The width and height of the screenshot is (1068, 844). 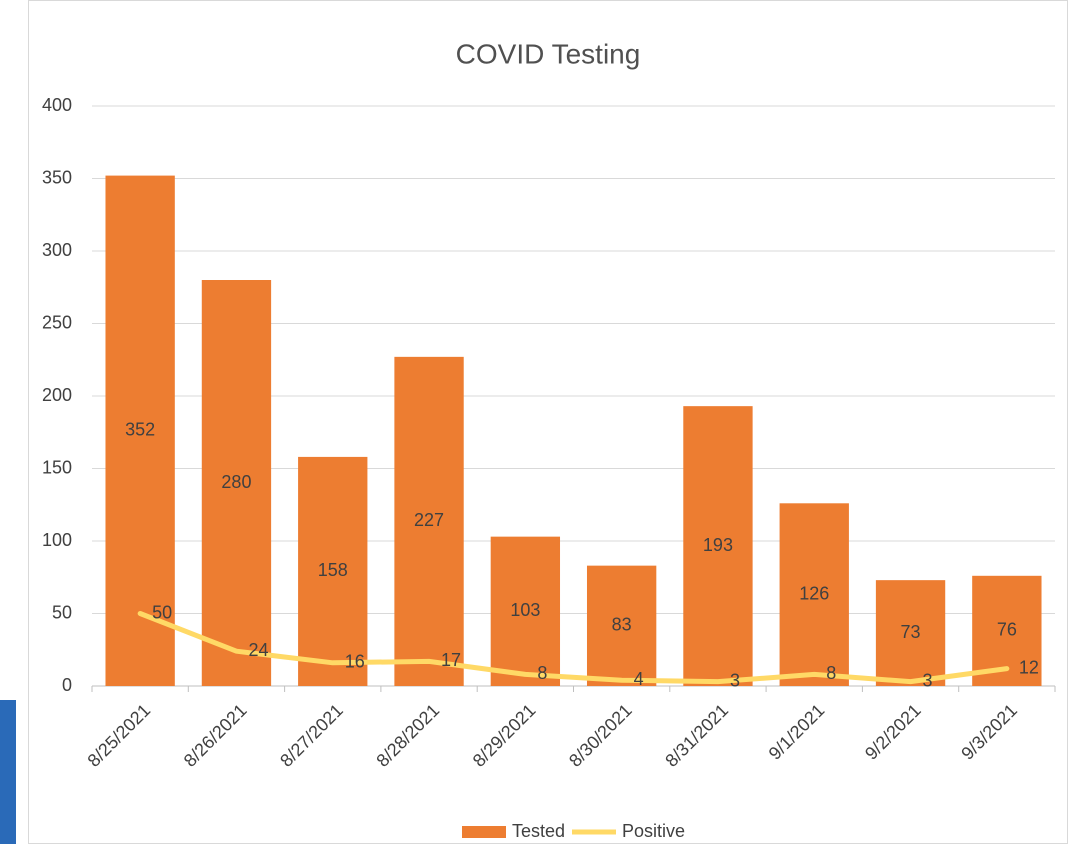 I want to click on y-tick-label: 200, so click(x=57, y=395).